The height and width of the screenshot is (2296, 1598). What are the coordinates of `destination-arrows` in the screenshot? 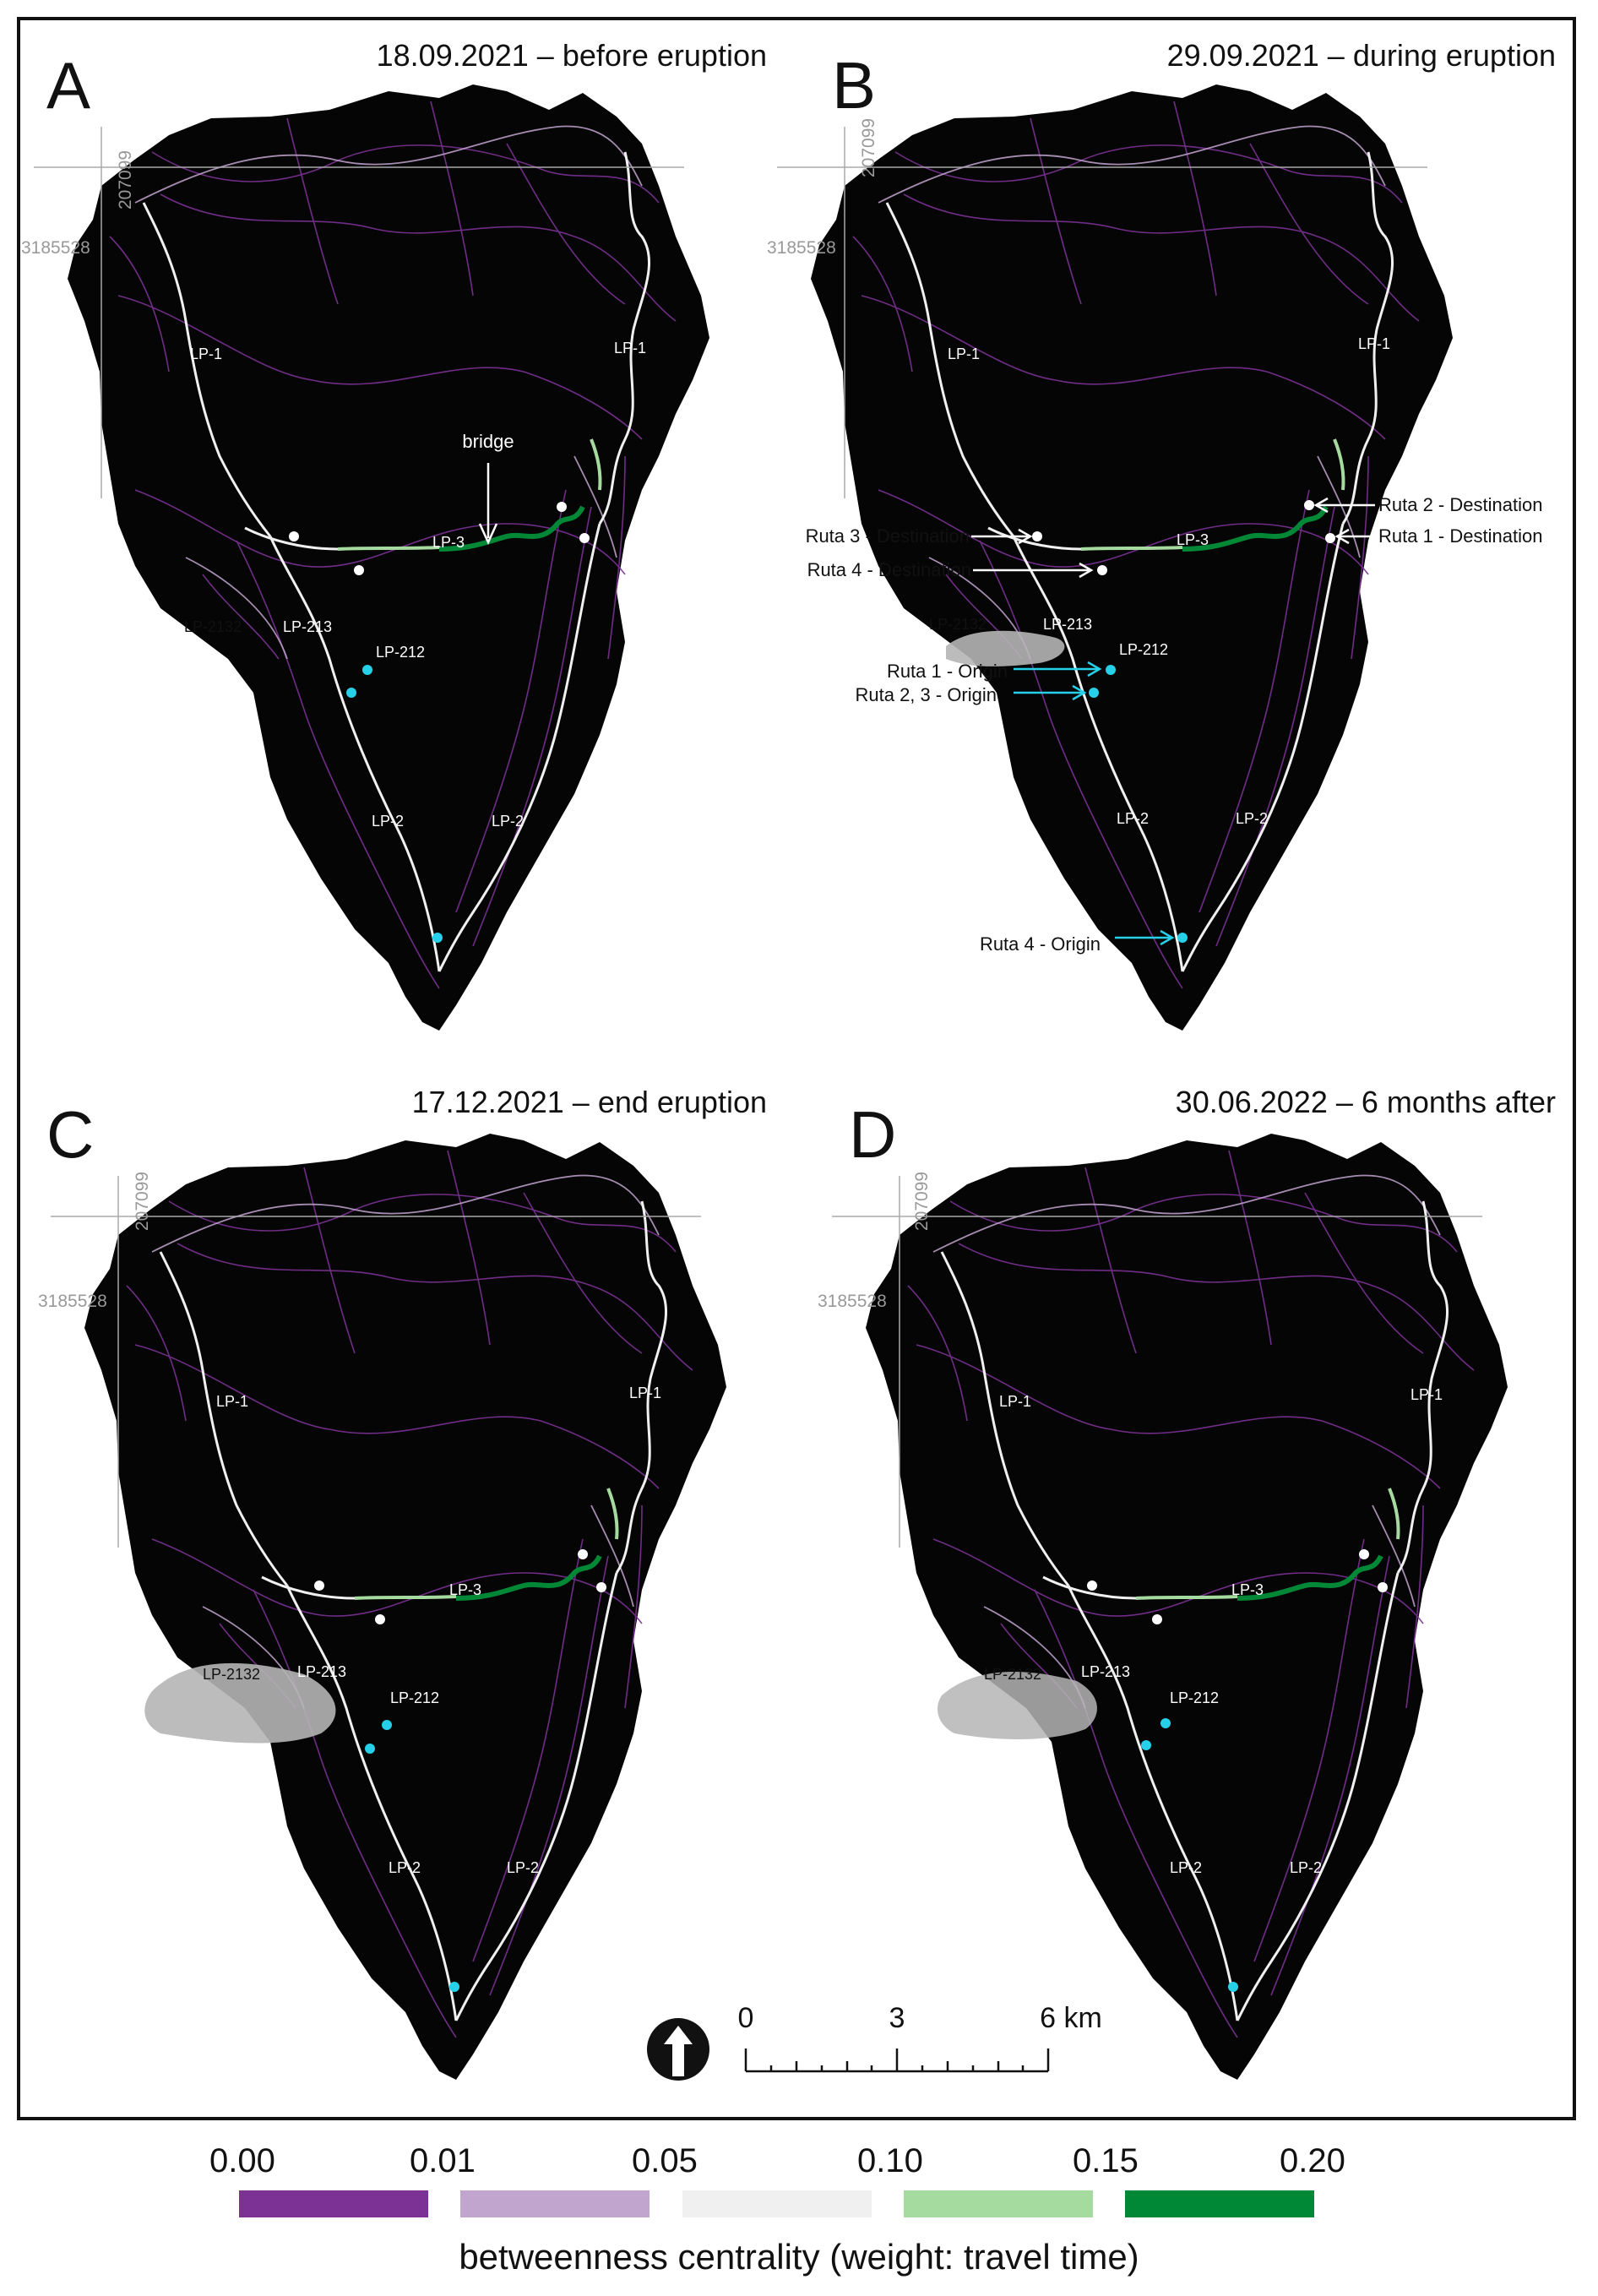 It's located at (1173, 538).